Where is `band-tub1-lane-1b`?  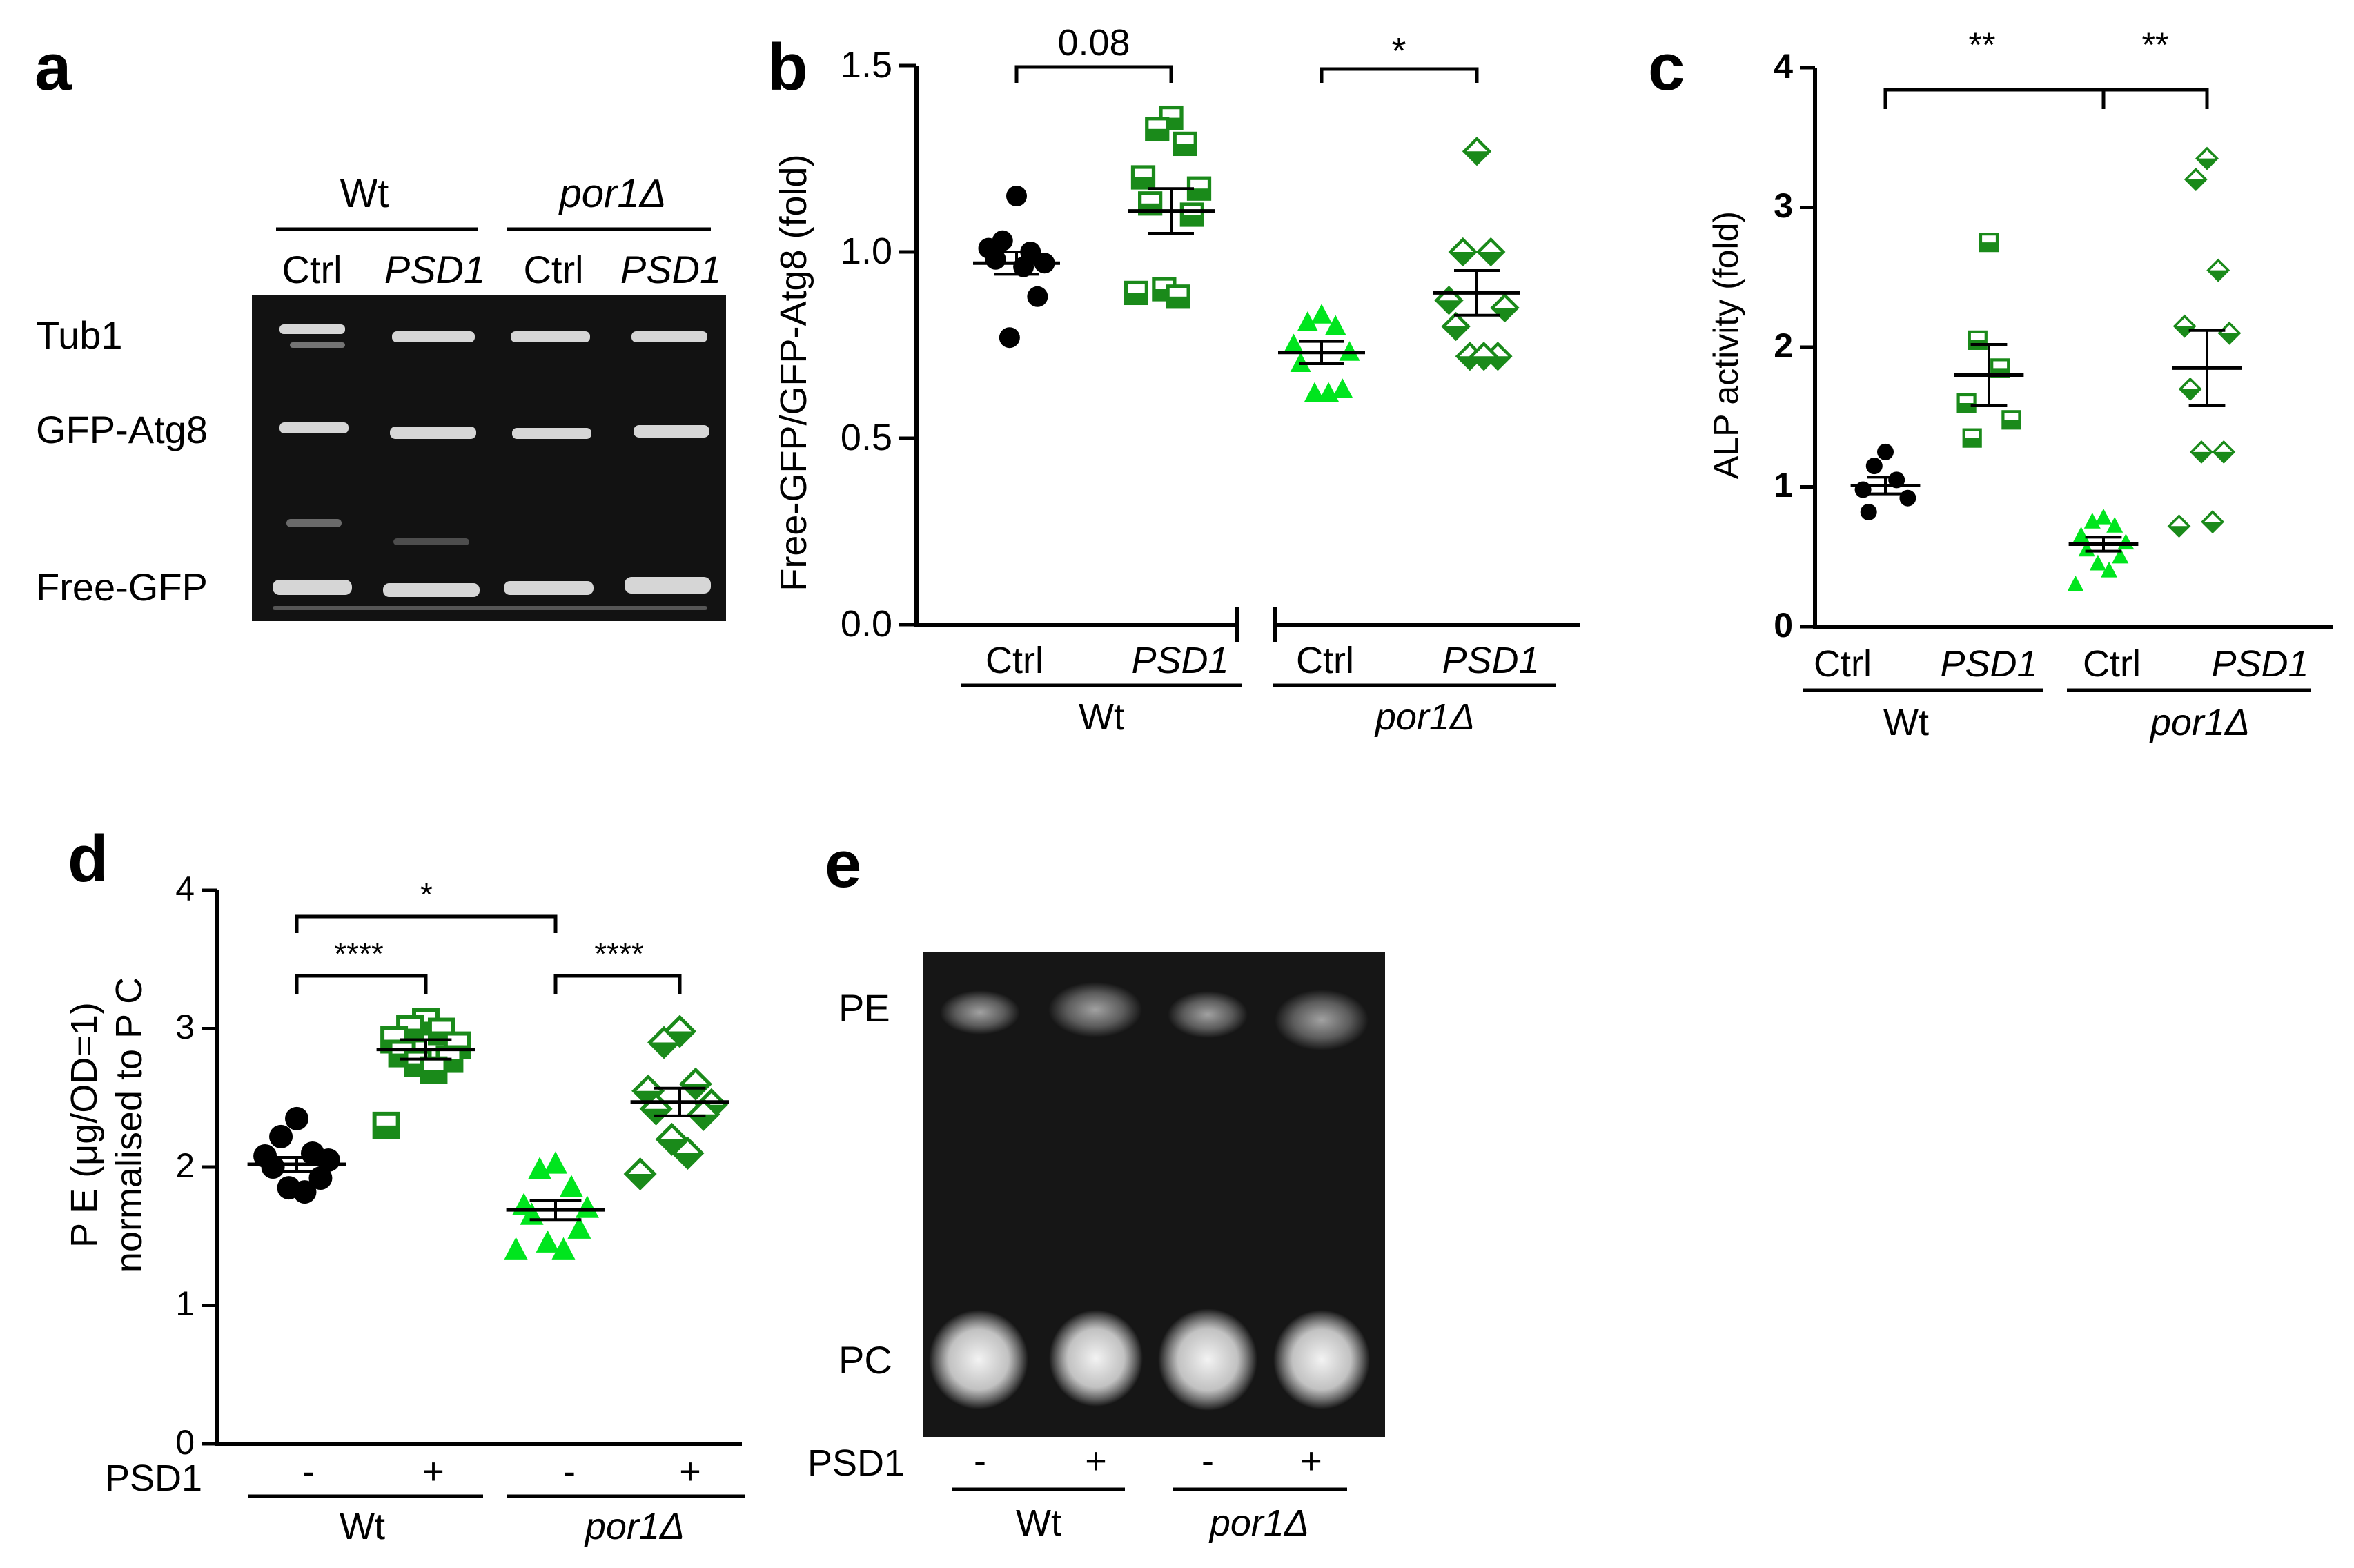
band-tub1-lane-1b is located at coordinates (317, 345).